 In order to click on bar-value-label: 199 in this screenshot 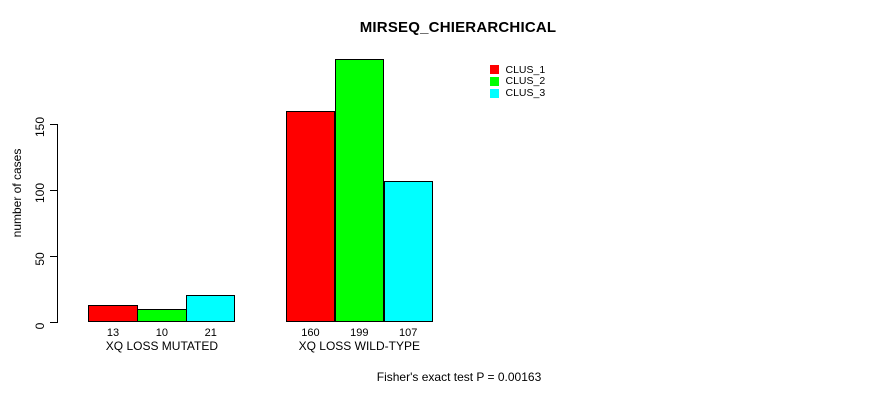, I will do `click(359, 332)`.